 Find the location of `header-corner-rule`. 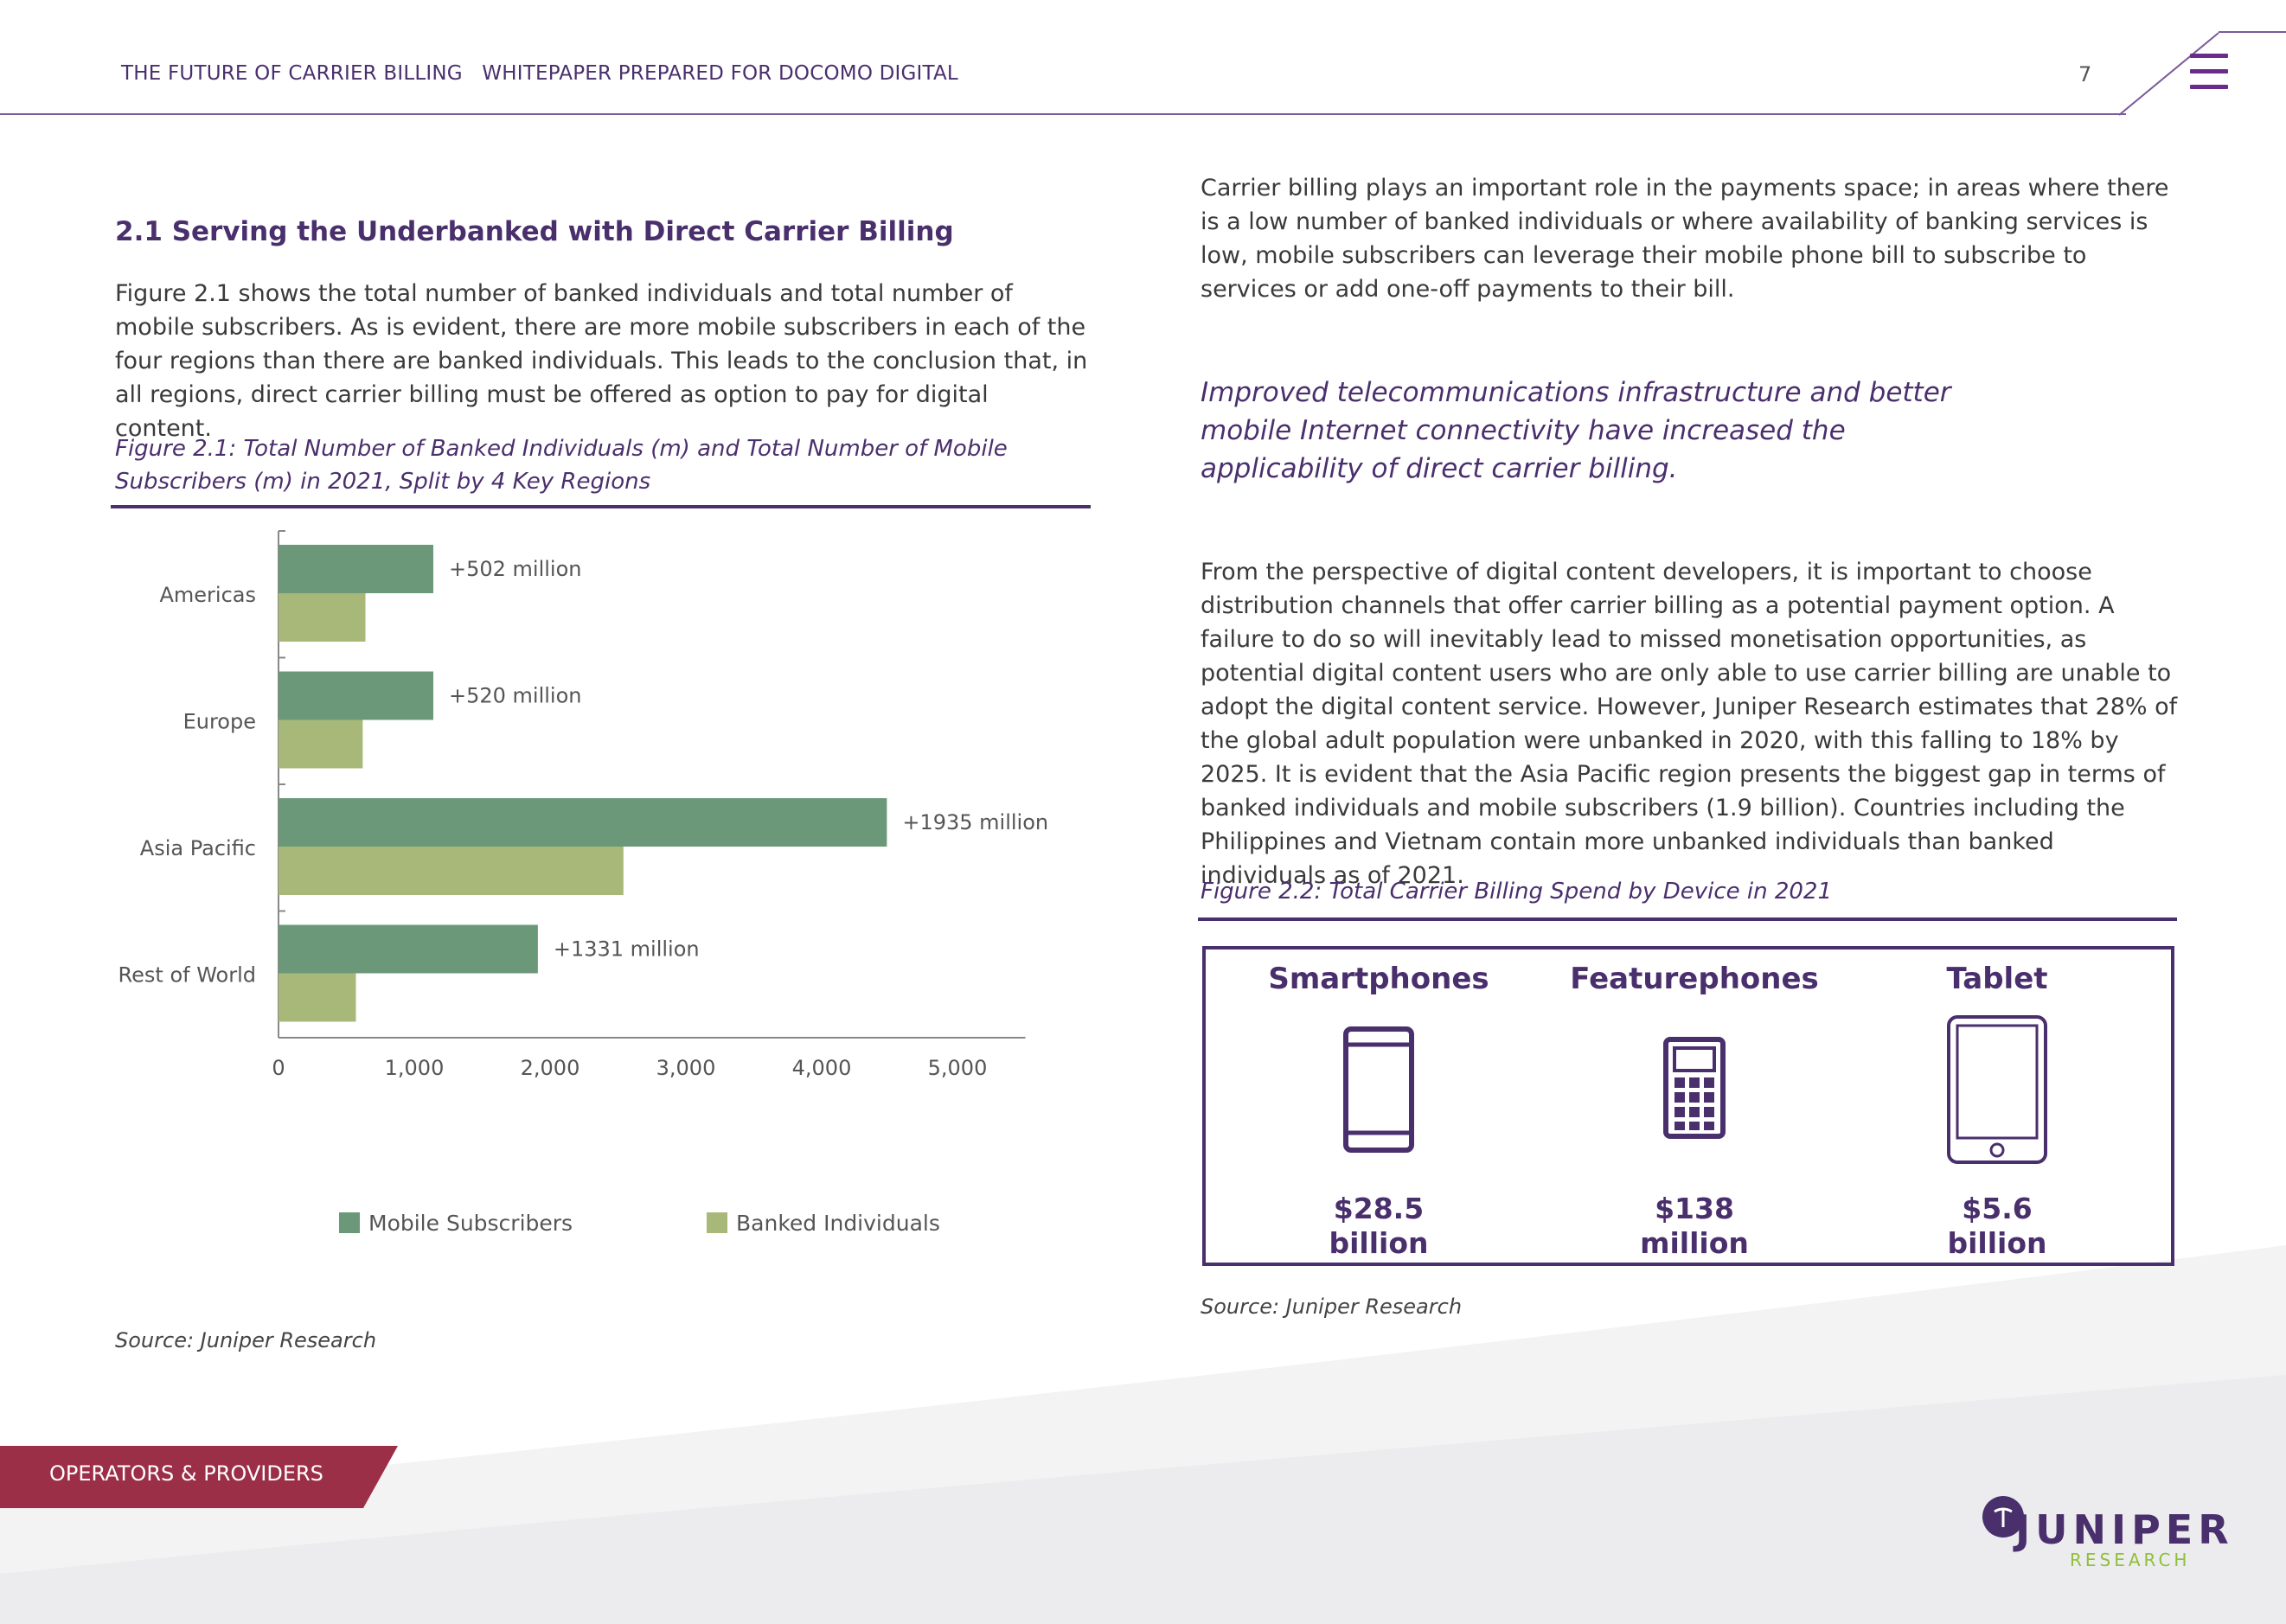

header-corner-rule is located at coordinates (2253, 32).